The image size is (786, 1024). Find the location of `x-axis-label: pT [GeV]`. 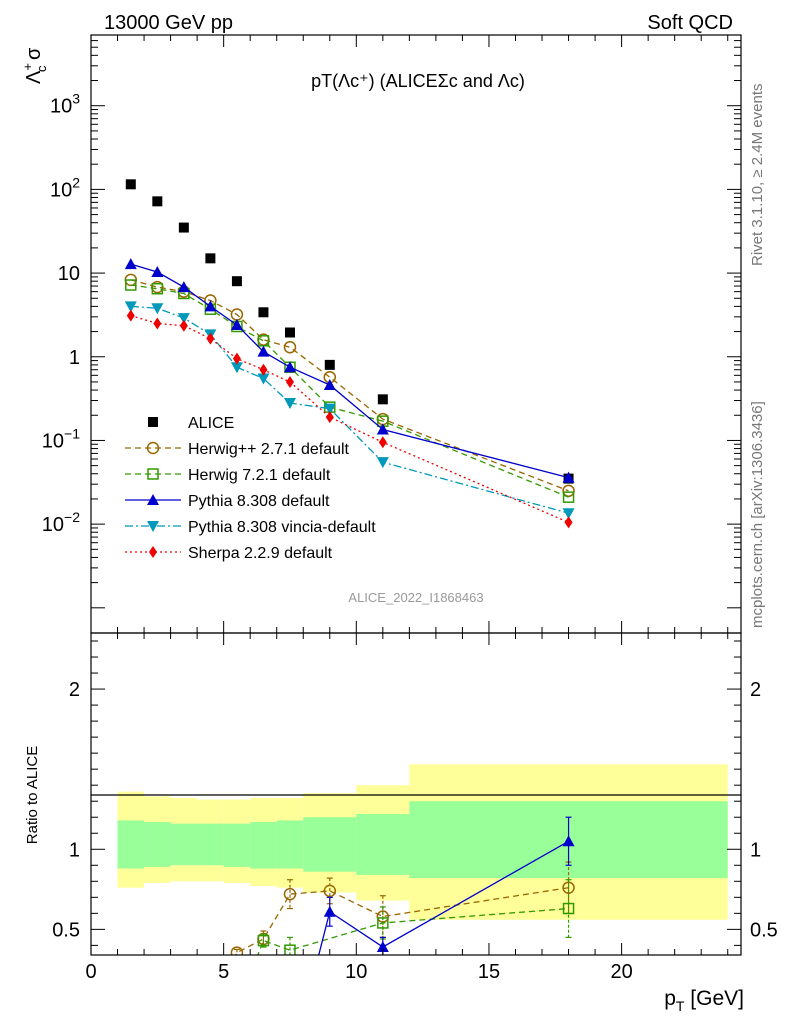

x-axis-label: pT [GeV] is located at coordinates (704, 1000).